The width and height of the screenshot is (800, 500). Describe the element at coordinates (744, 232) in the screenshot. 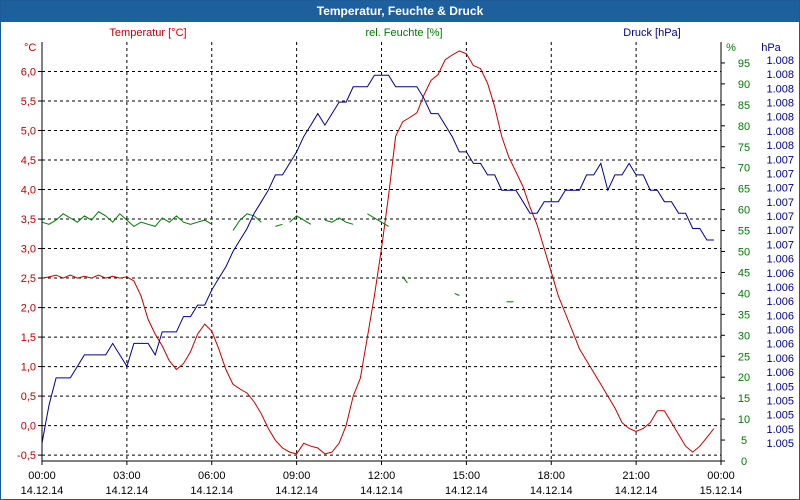

I see `humidity-tick-label: 55` at that location.